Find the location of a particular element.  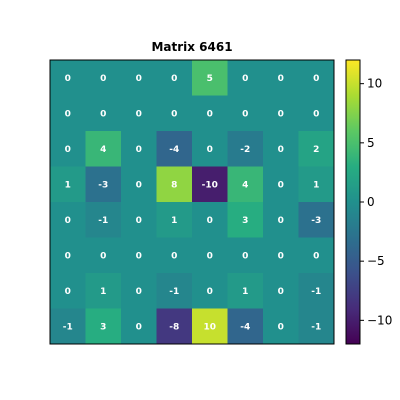

colorbar-tick-label: −10 is located at coordinates (379, 320).